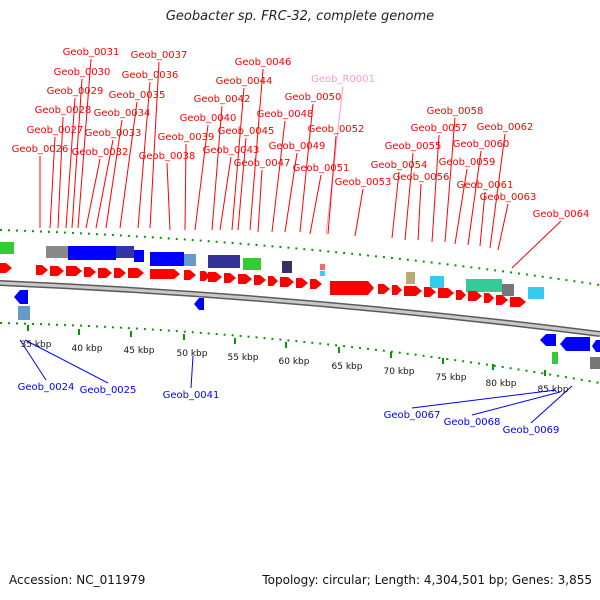 The width and height of the screenshot is (600, 600). I want to click on gene-label-Geob_0031: Geob_0031, so click(91, 52).